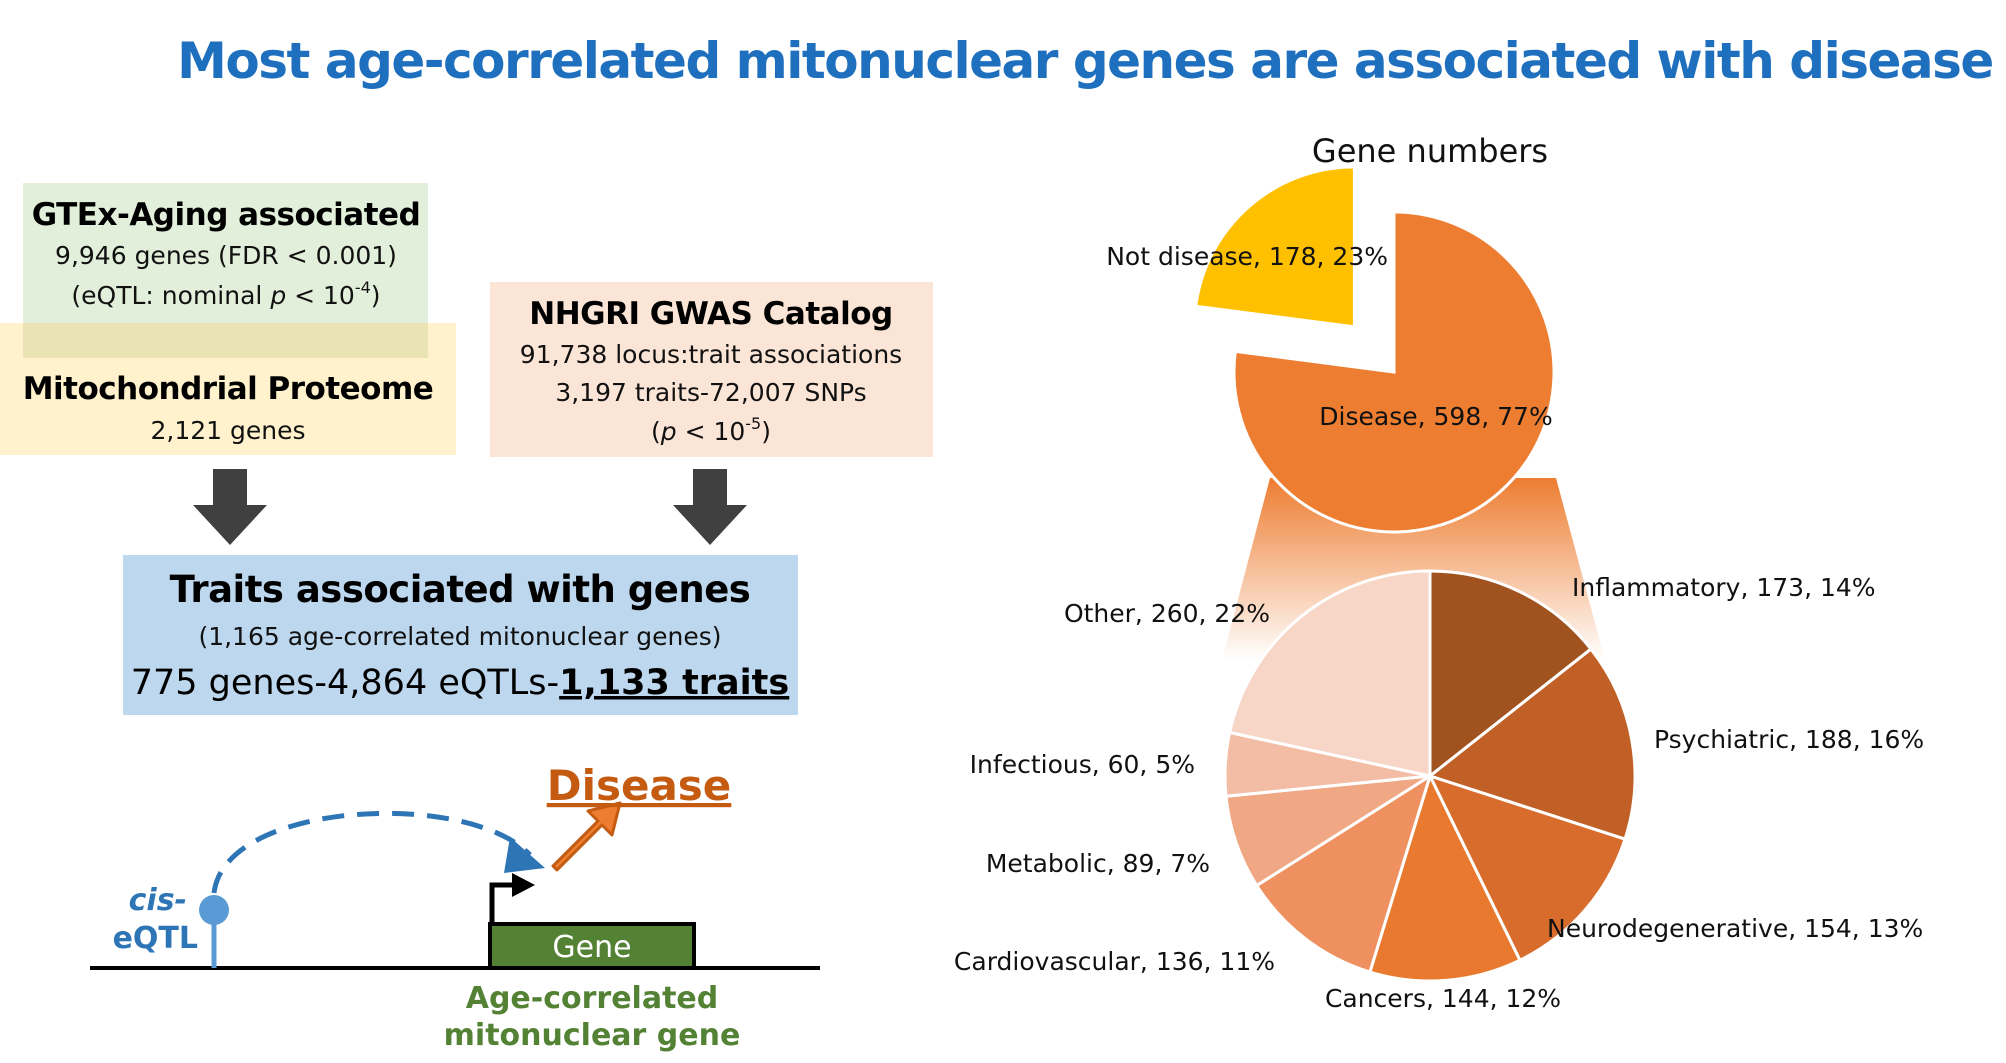 The height and width of the screenshot is (1063, 2006). I want to click on pie-label-inflammatory: Inflammatory, 173, 14%, so click(1724, 587).